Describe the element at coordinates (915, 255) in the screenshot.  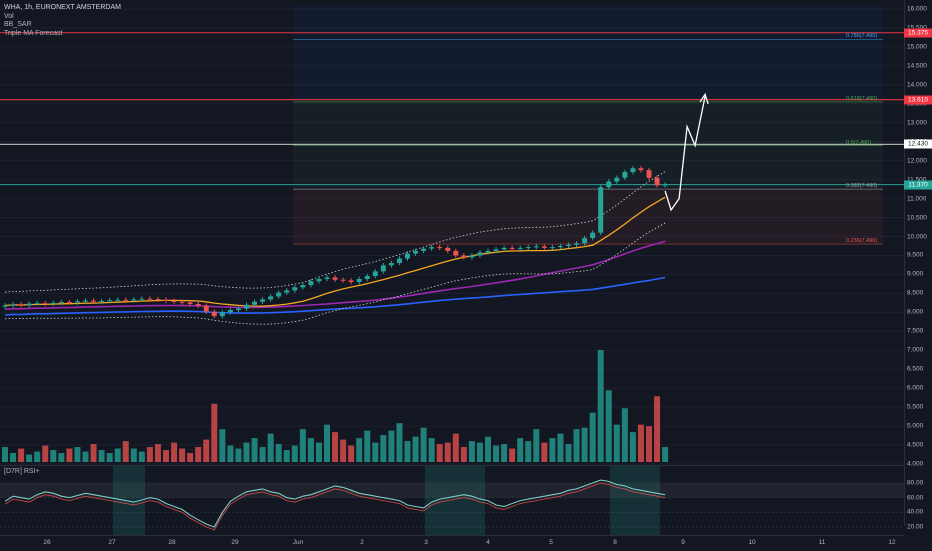
I see `price-tick-label: 9.500` at that location.